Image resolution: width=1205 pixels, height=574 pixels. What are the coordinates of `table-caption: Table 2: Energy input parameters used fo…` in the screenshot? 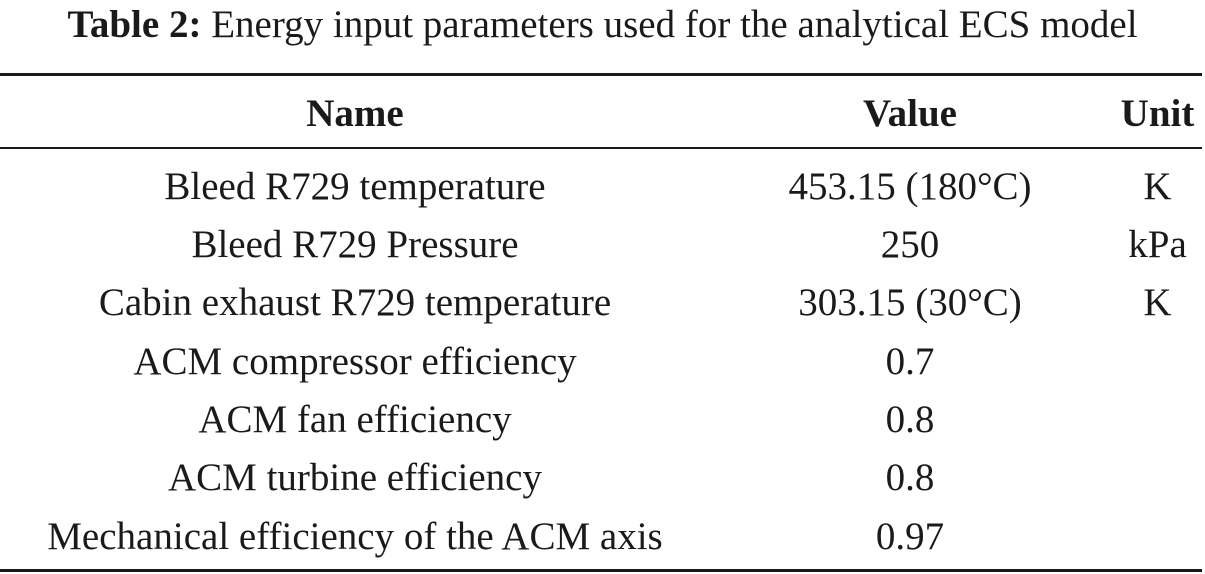 It's located at (602, 25).